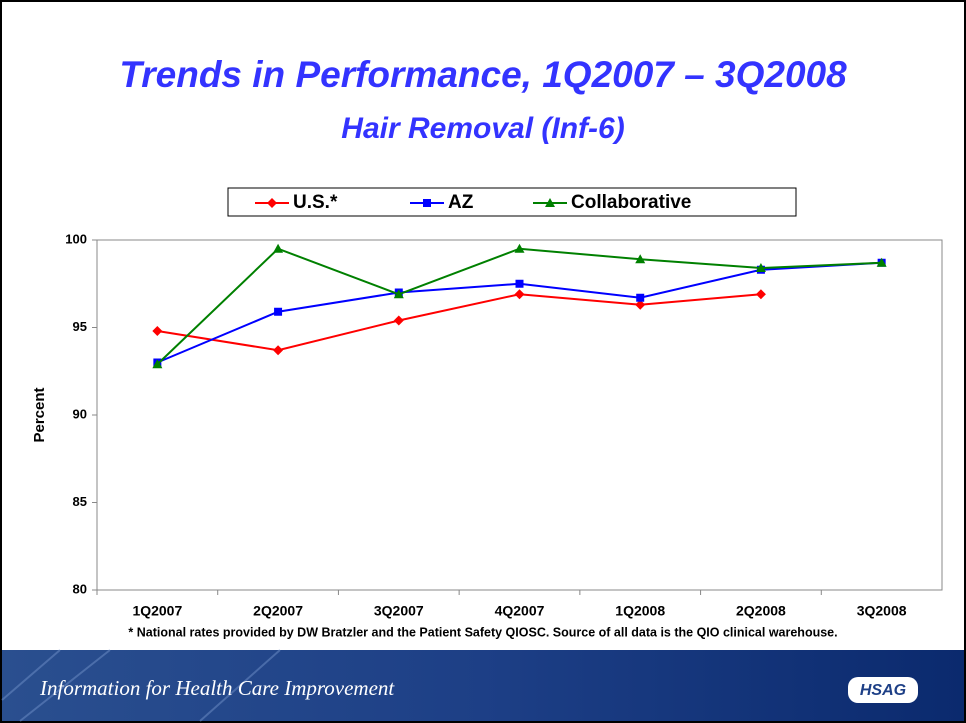 The height and width of the screenshot is (723, 966). What do you see at coordinates (520, 611) in the screenshot?
I see `x-tick-label: 4Q2007` at bounding box center [520, 611].